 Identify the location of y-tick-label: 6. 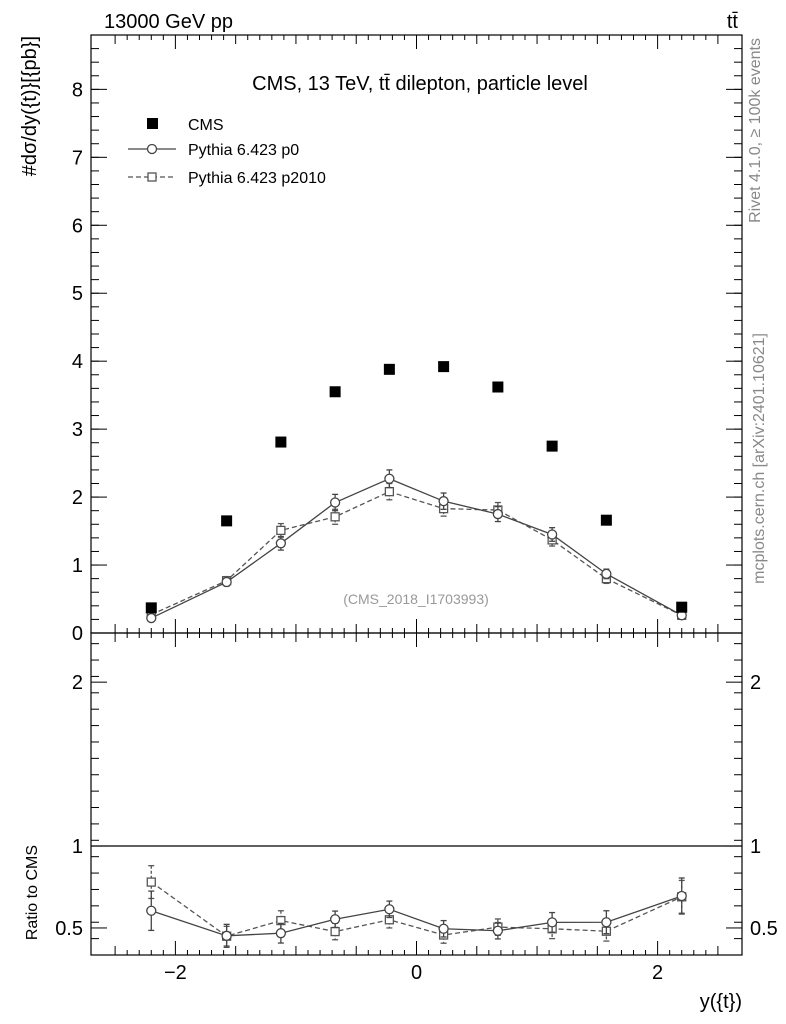
(77, 226).